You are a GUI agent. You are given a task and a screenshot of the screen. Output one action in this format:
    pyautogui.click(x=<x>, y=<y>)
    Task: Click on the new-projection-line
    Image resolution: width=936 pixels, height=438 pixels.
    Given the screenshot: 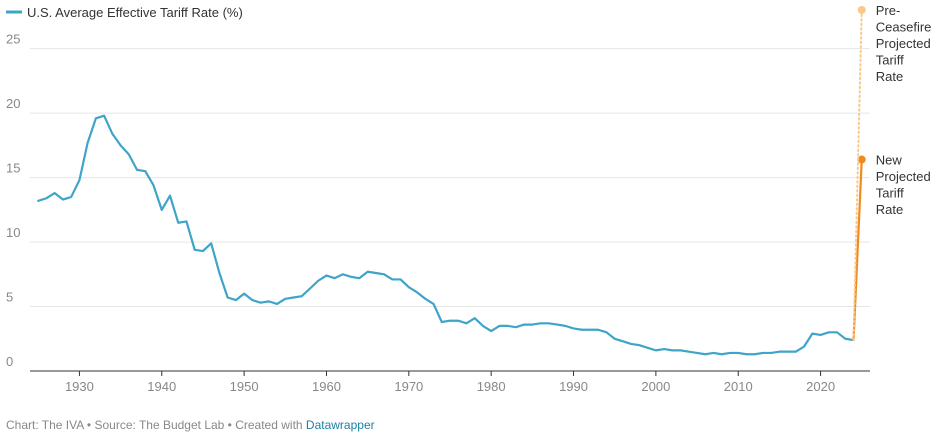 What is the action you would take?
    pyautogui.click(x=857, y=250)
    